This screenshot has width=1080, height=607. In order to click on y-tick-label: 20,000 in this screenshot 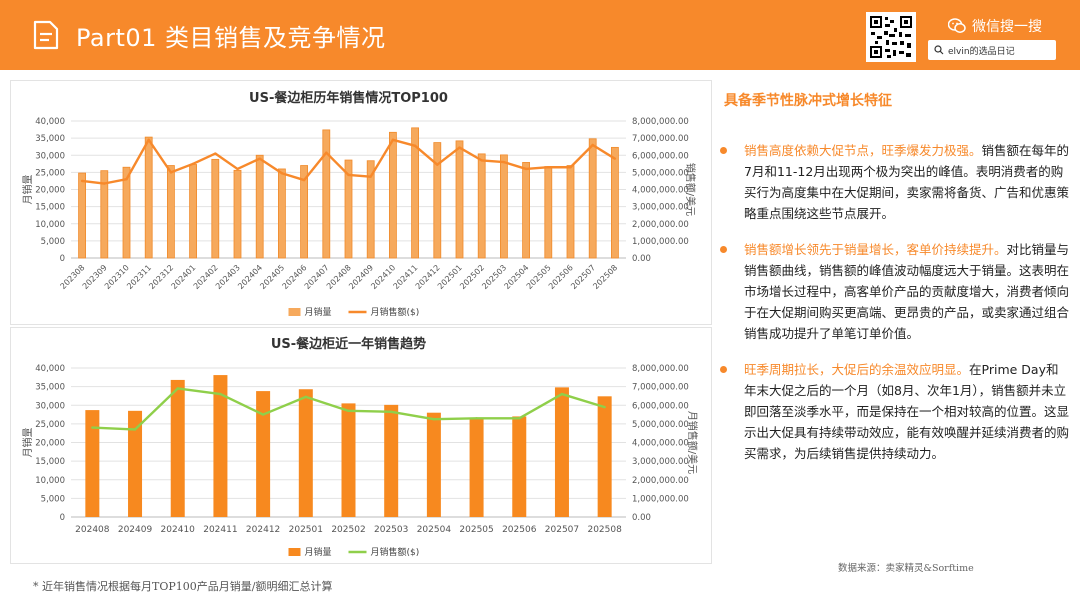, I will do `click(50, 444)`.